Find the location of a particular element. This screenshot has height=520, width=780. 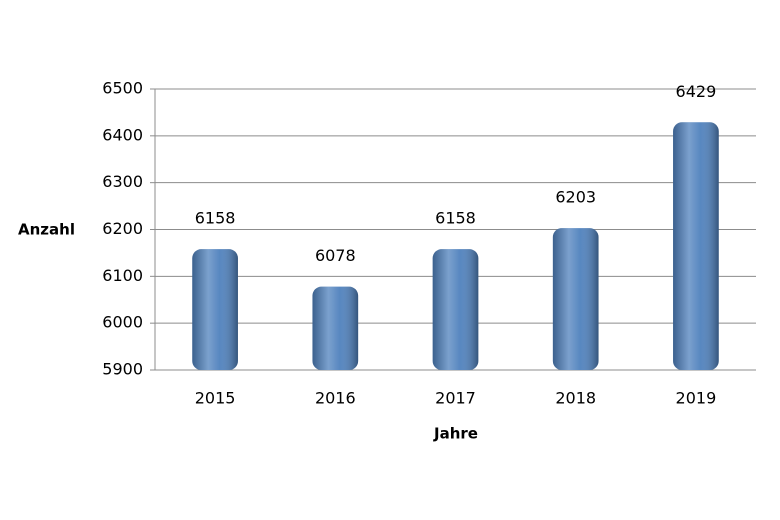

x-tick-label: 2018 is located at coordinates (575, 398).